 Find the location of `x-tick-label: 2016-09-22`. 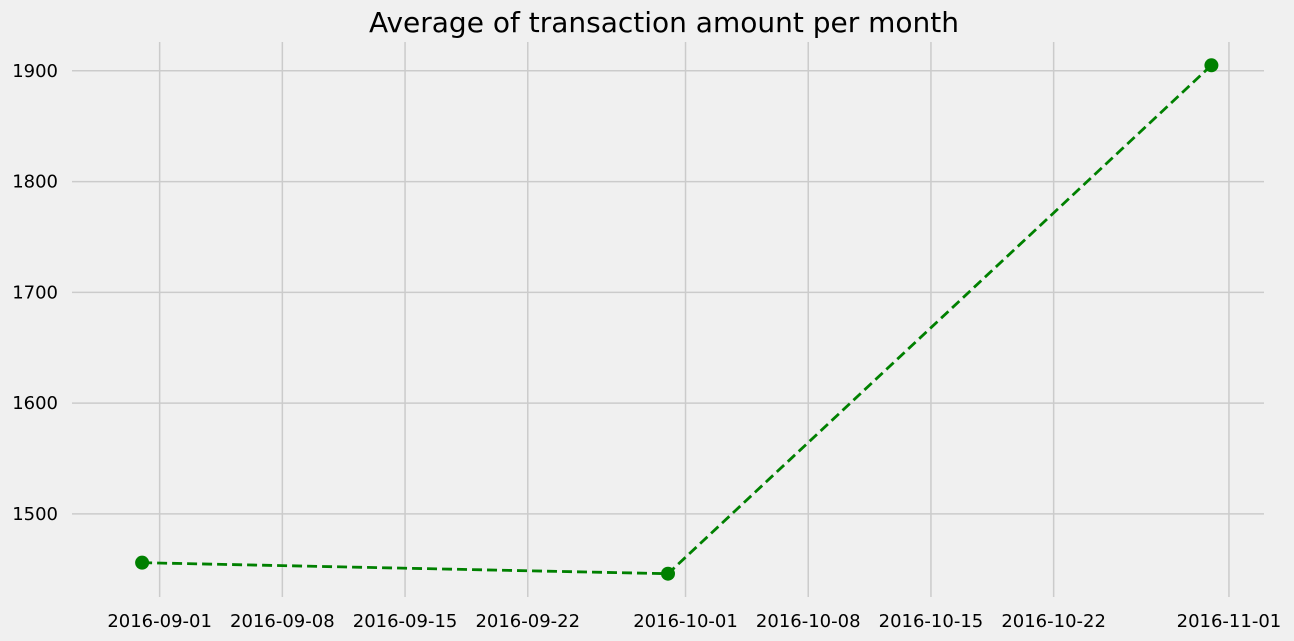

x-tick-label: 2016-09-22 is located at coordinates (527, 621).